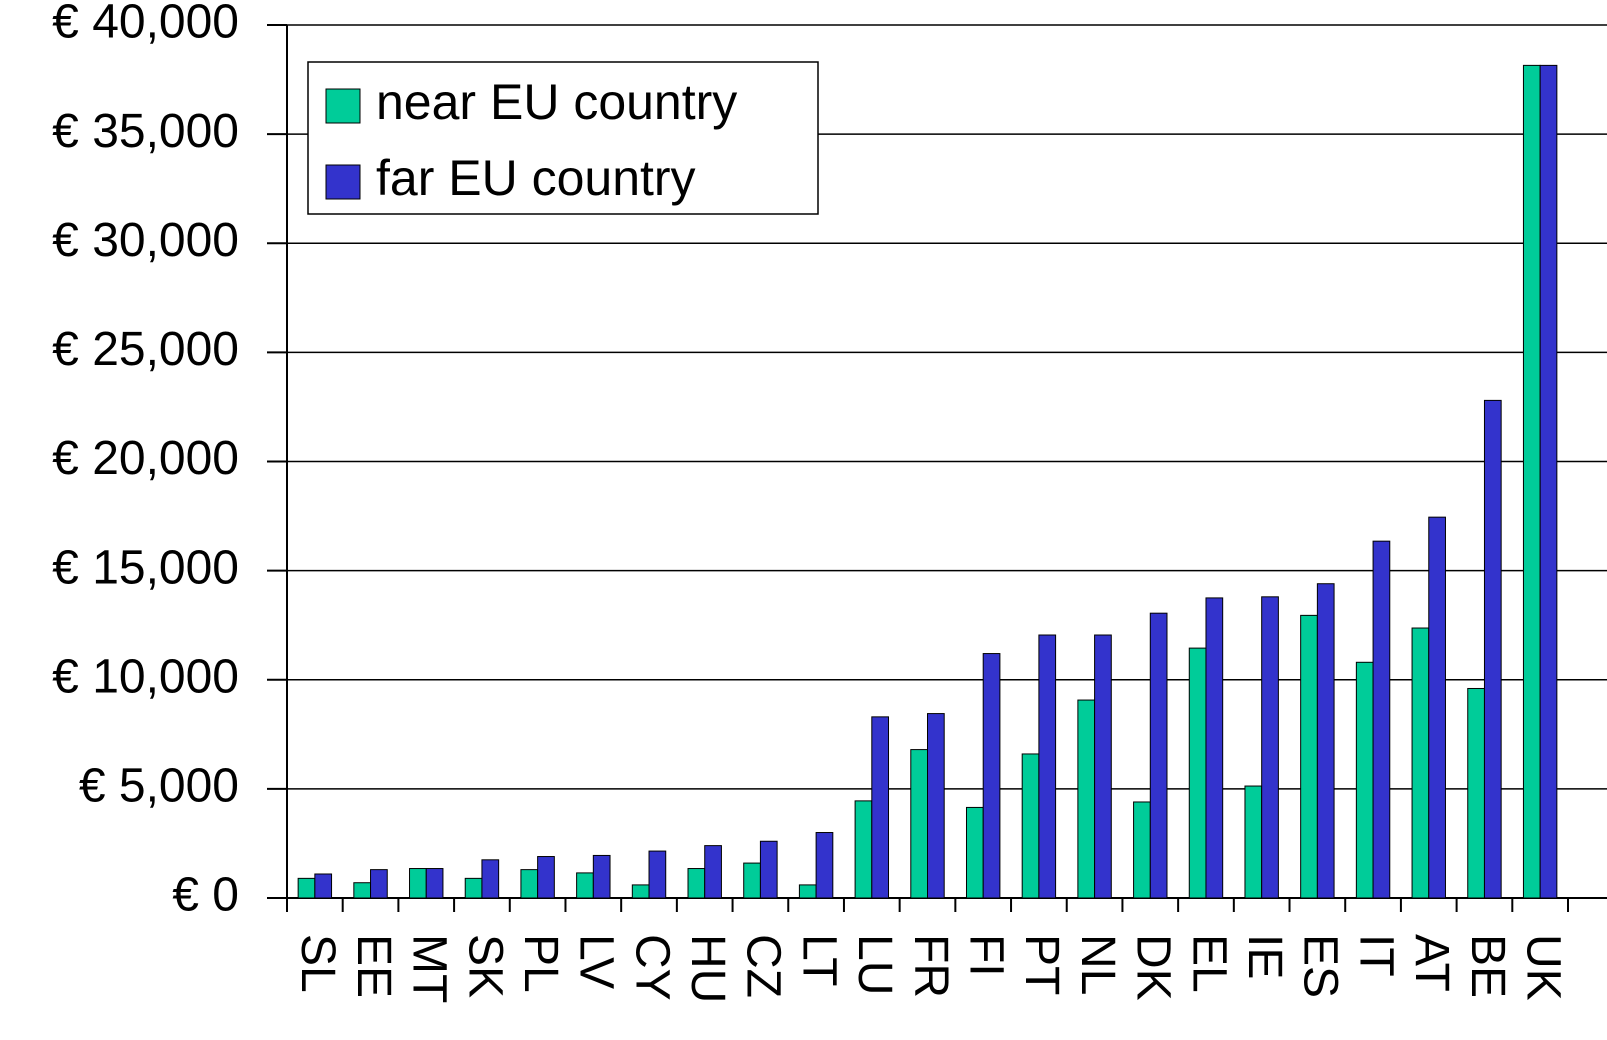 Image resolution: width=1607 pixels, height=1040 pixels. I want to click on x-tick-label: PL, so click(540, 963).